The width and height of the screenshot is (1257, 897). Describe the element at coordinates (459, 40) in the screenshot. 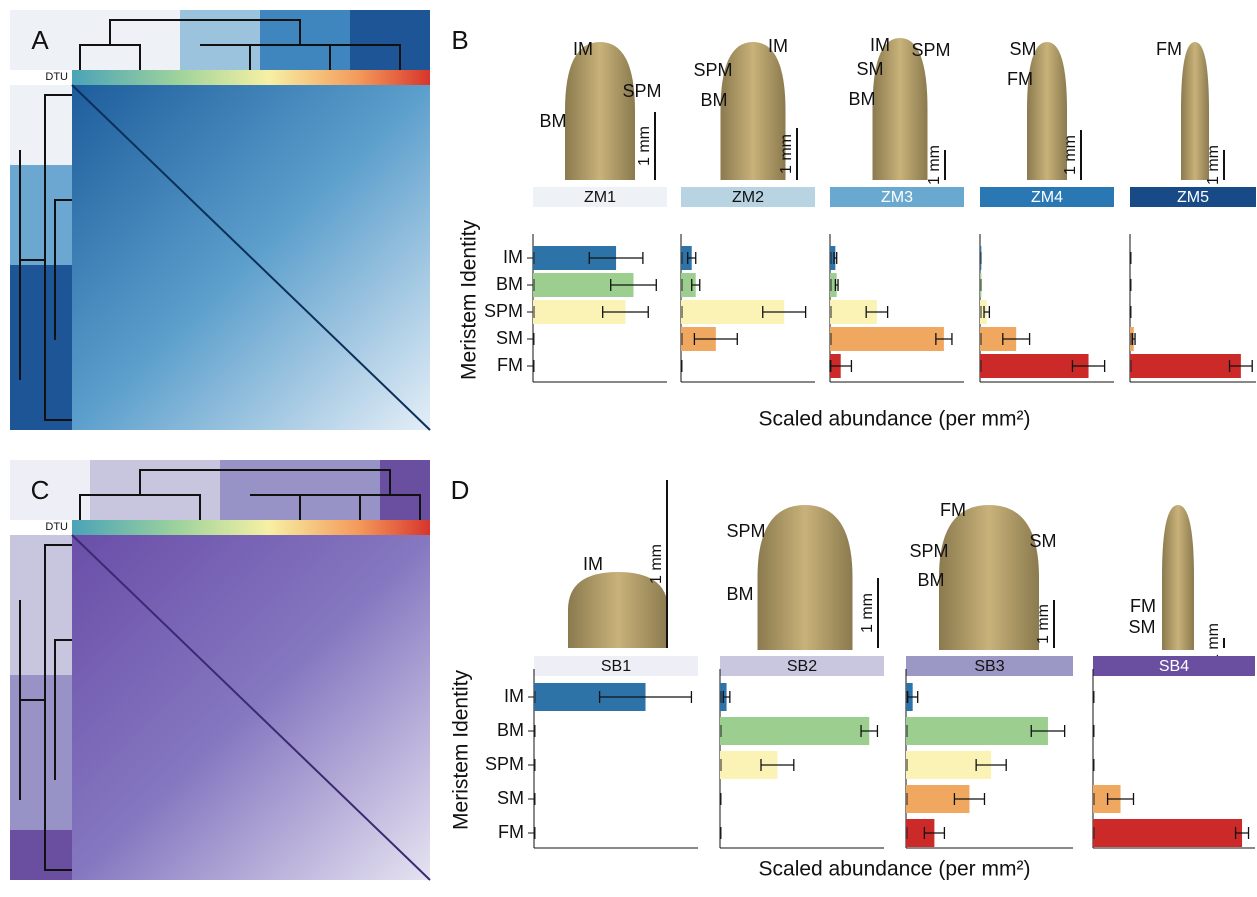

I see `panel-letter: B` at that location.